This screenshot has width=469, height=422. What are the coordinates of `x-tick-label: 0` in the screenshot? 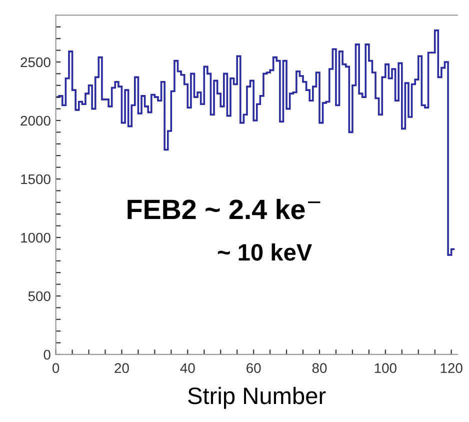 It's located at (56, 368).